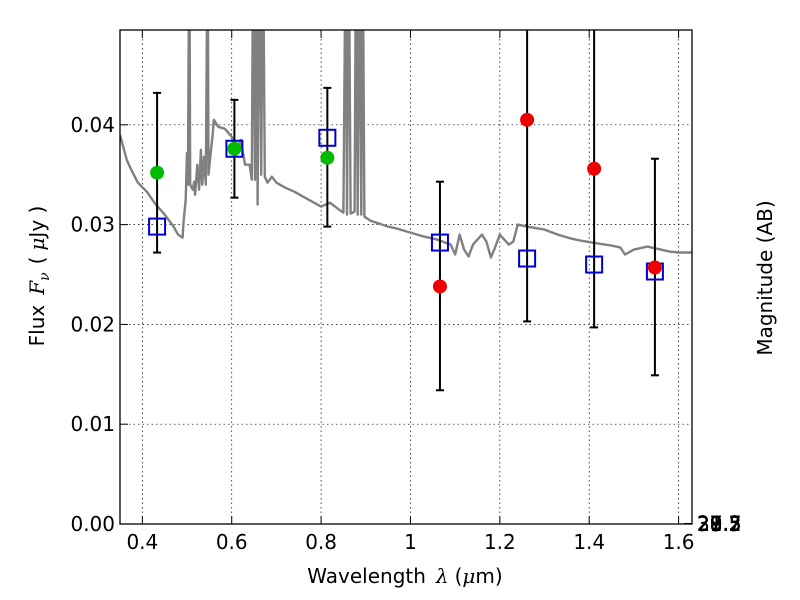 This screenshot has width=800, height=600. I want to click on magnitude-tick-label: 29.5, so click(719, 524).